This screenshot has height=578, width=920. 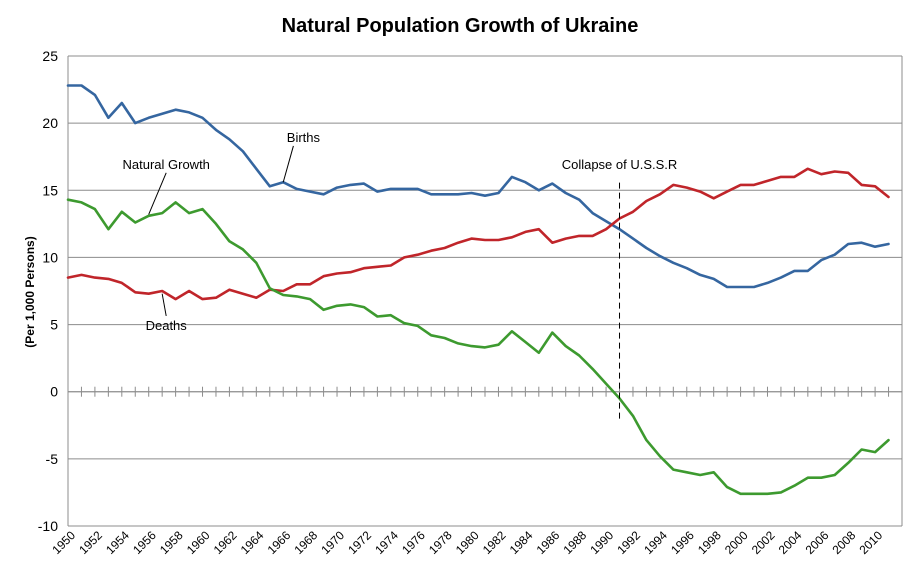 I want to click on annotation-natural-growth: Natural Growth, so click(x=165, y=164).